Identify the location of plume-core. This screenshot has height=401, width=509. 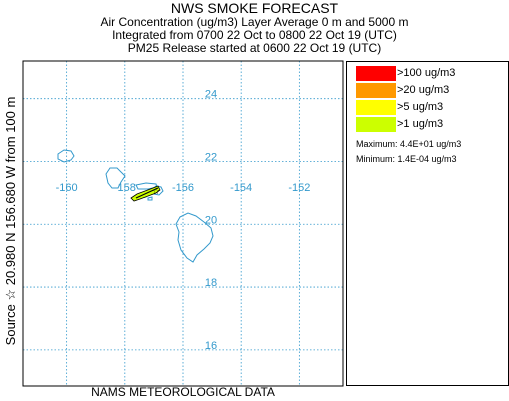
(147, 193).